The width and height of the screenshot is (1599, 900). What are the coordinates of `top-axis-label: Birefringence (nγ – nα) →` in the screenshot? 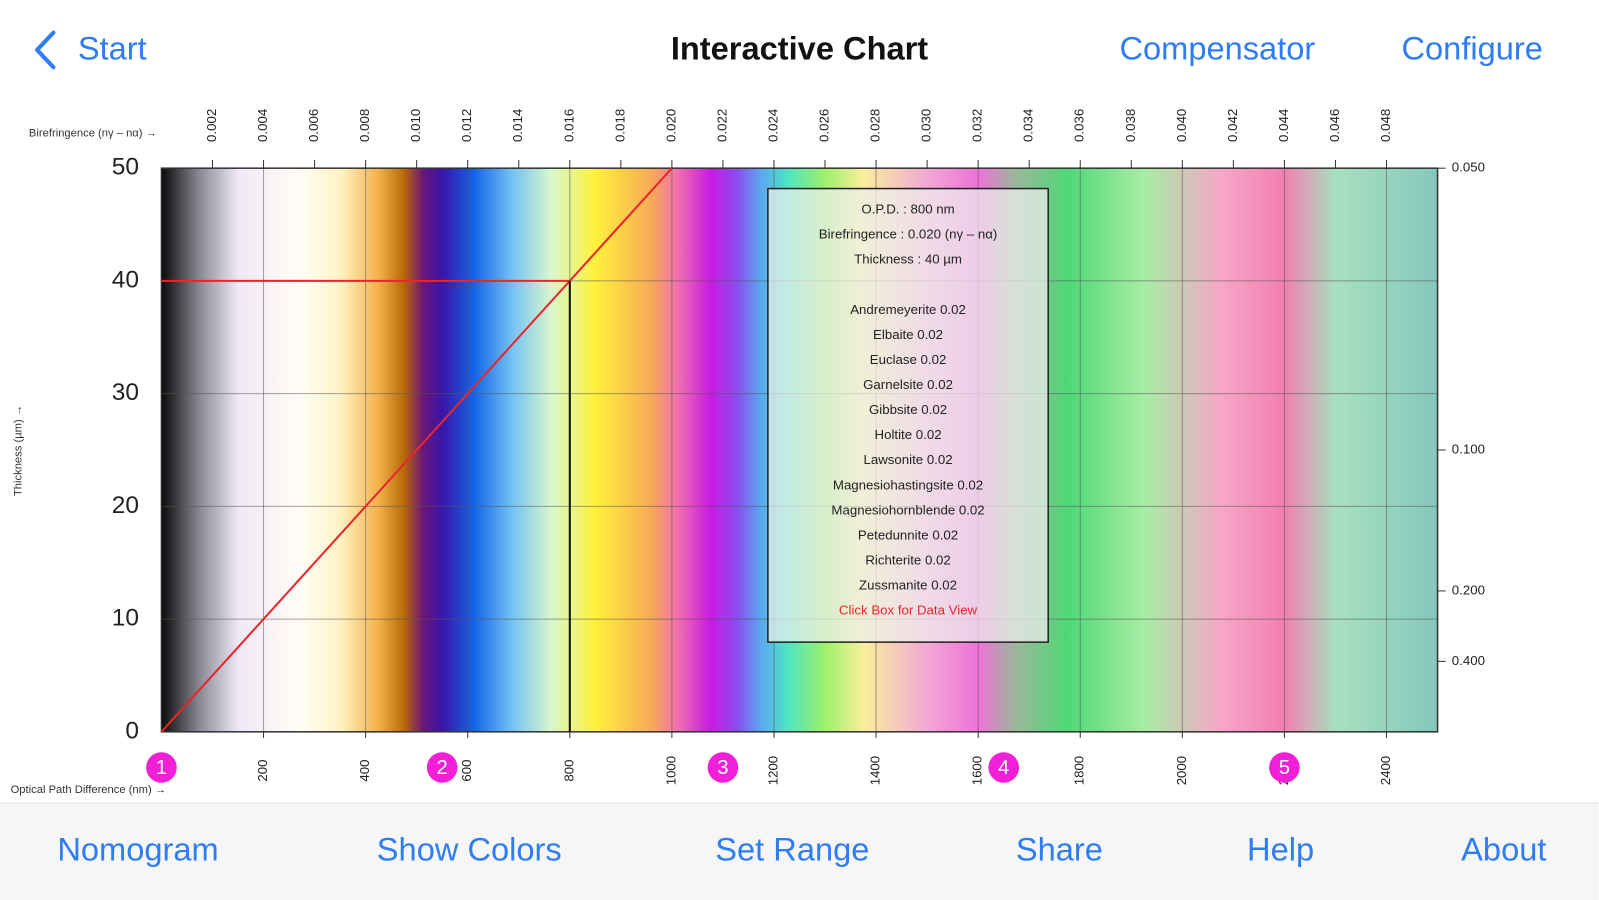 It's located at (93, 133).